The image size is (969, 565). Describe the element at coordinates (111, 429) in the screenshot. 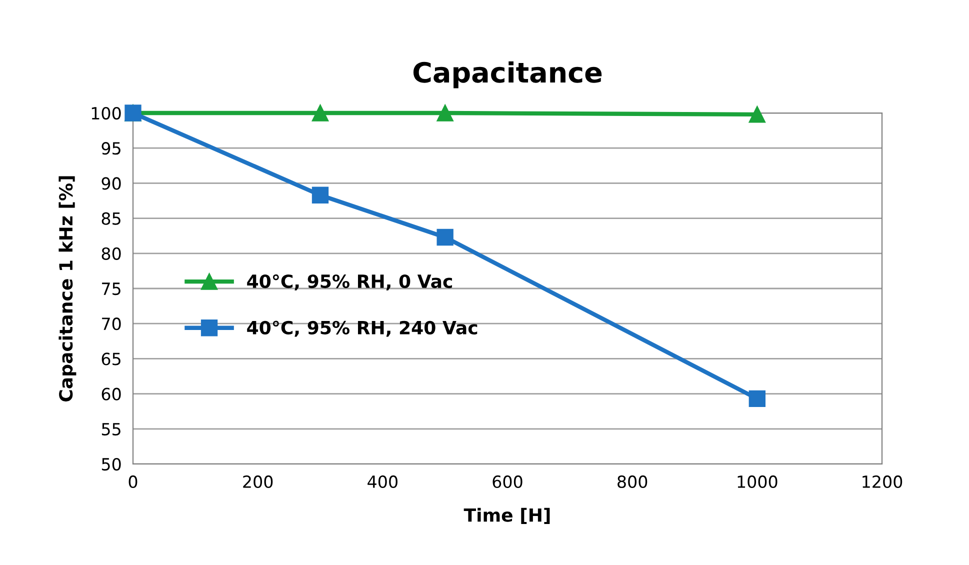

I see `y-tick-label: 55` at that location.